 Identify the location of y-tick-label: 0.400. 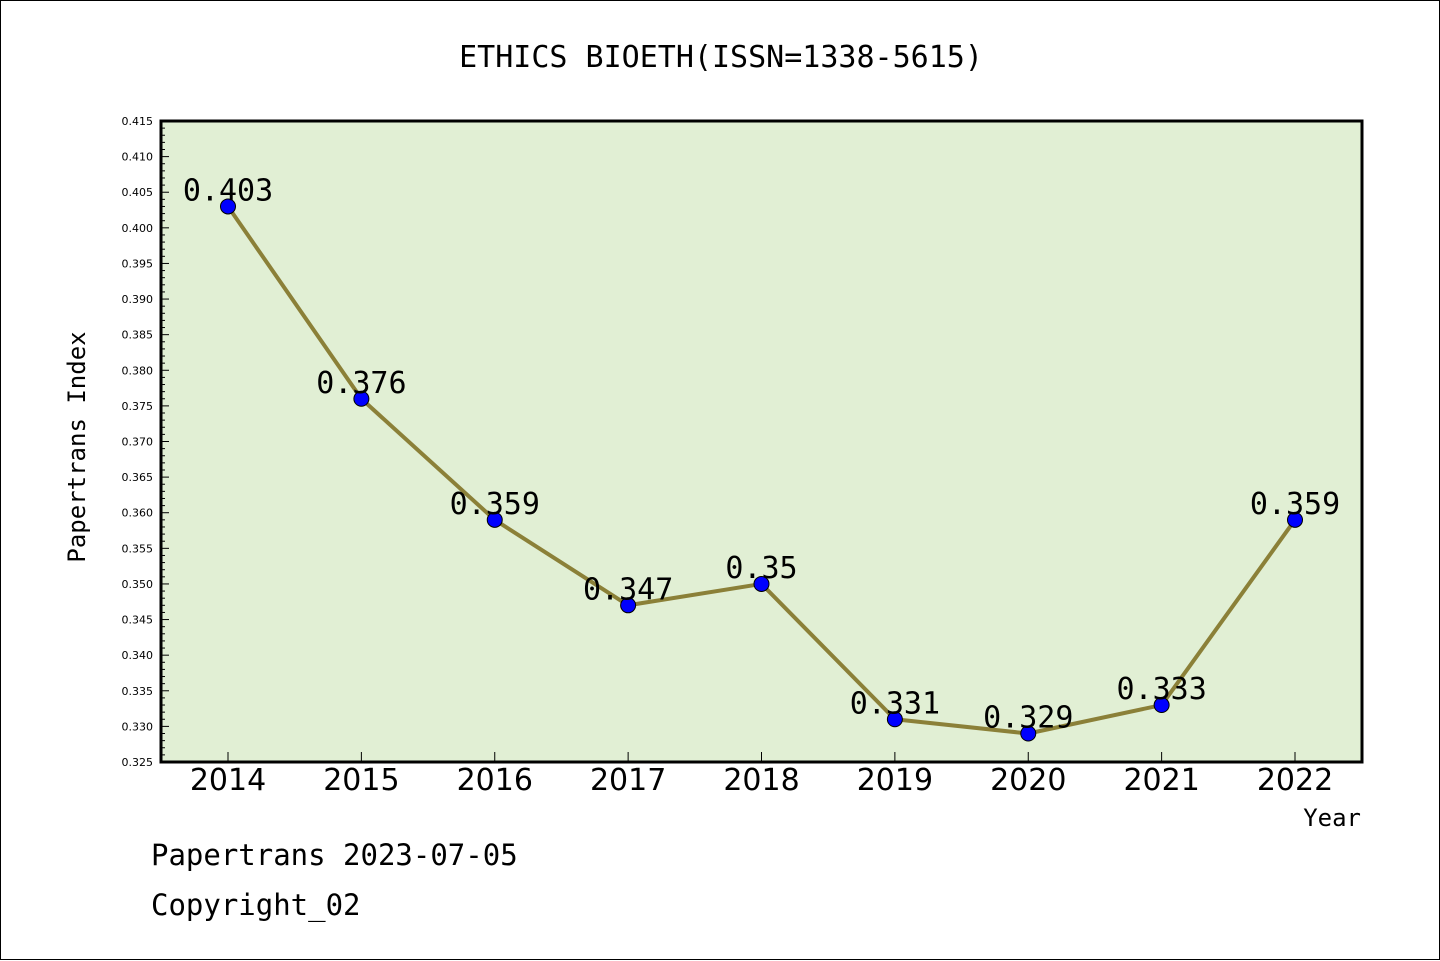
(138, 228).